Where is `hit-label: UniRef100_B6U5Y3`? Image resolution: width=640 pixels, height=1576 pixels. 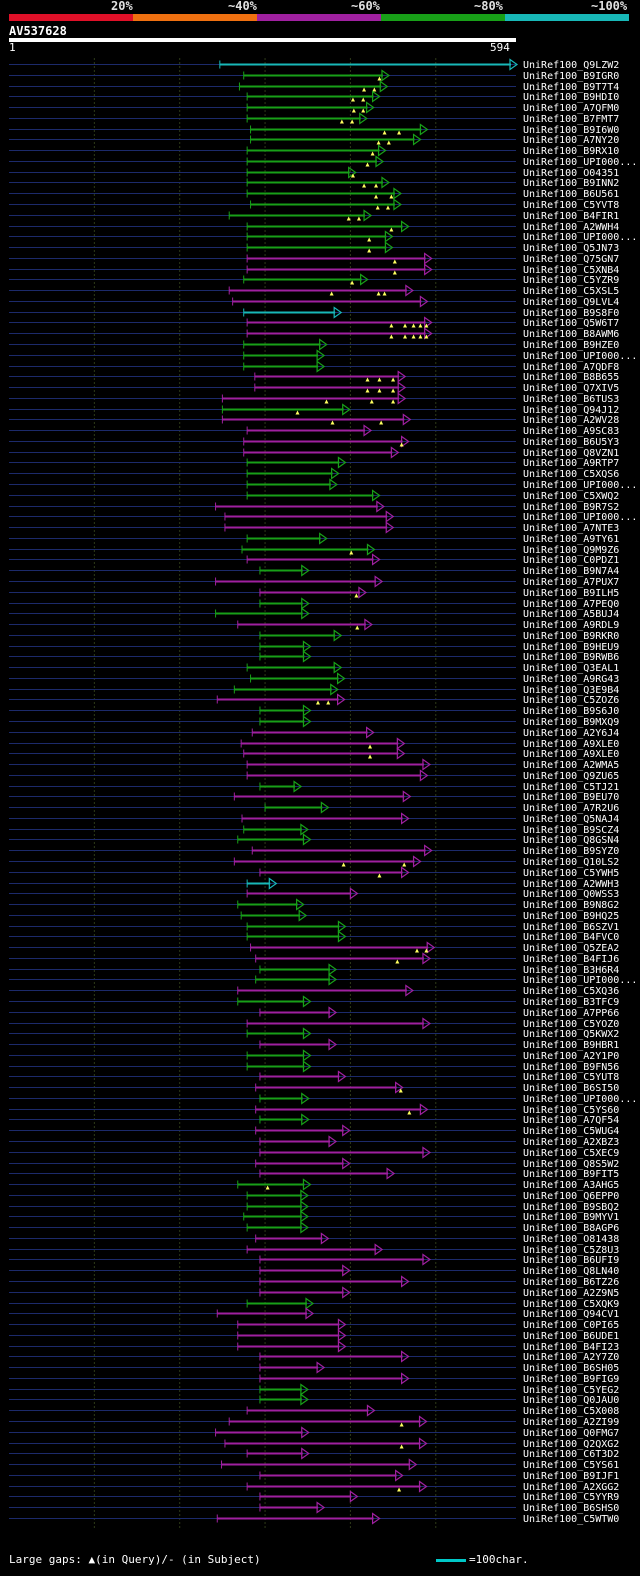 hit-label: UniRef100_B6U5Y3 is located at coordinates (571, 442).